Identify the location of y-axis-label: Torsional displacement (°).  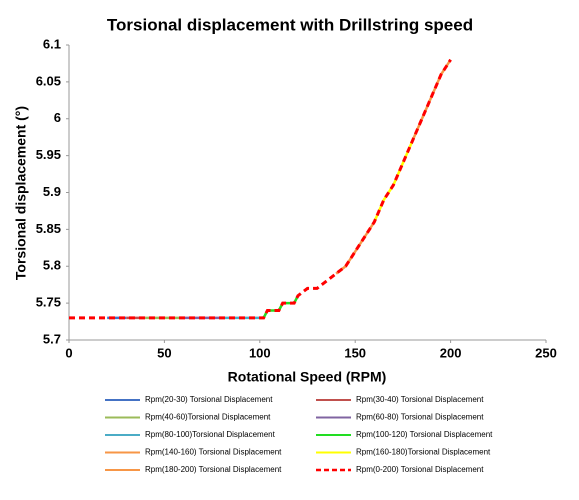
(21, 193).